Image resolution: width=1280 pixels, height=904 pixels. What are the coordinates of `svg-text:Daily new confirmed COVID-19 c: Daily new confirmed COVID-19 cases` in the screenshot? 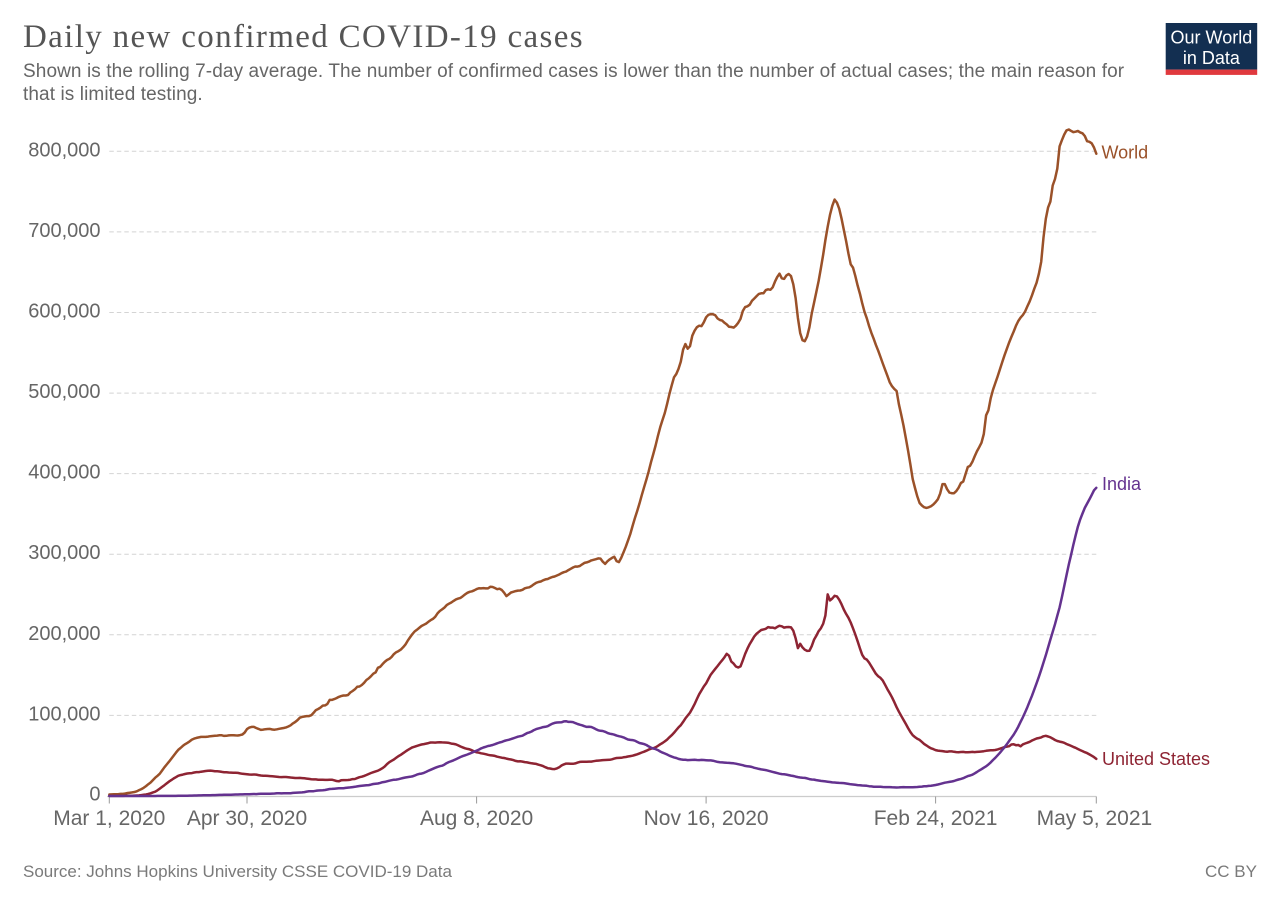 It's located at (303, 37).